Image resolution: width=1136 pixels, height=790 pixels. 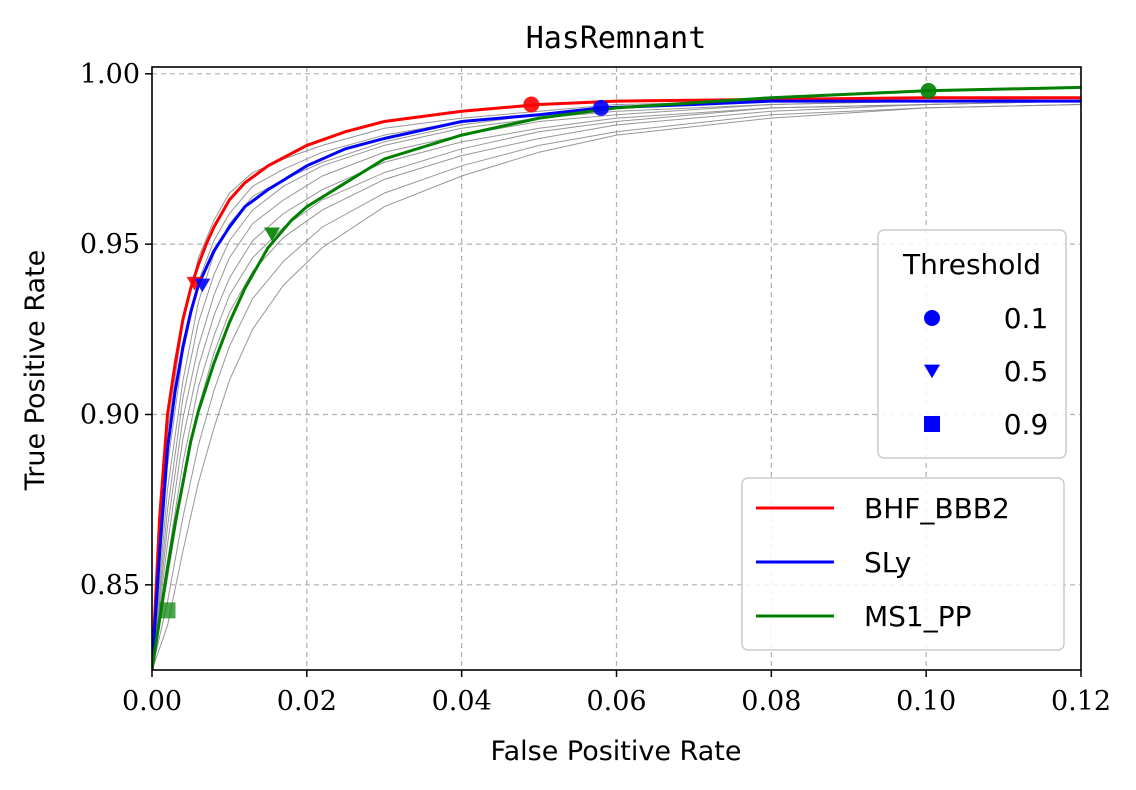 I want to click on series-legend-label: BHF_BBB2, so click(x=937, y=508).